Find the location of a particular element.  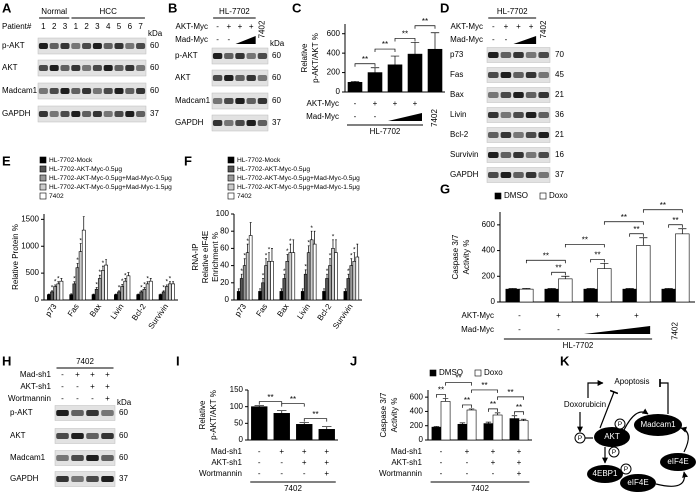

kda-value: 60 is located at coordinates (123, 412).